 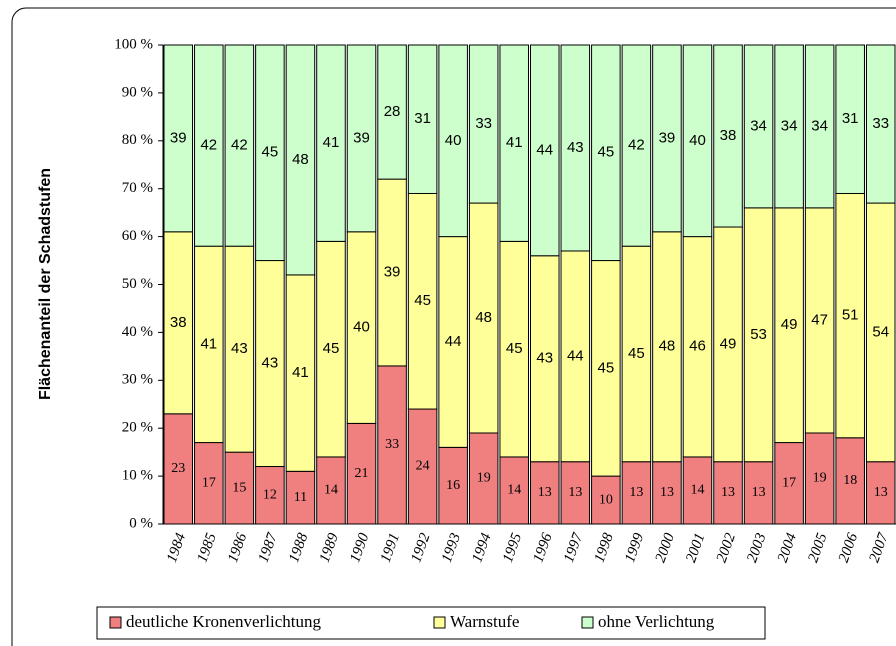 What do you see at coordinates (137, 140) in the screenshot?
I see `y-tick-label: 80 %` at bounding box center [137, 140].